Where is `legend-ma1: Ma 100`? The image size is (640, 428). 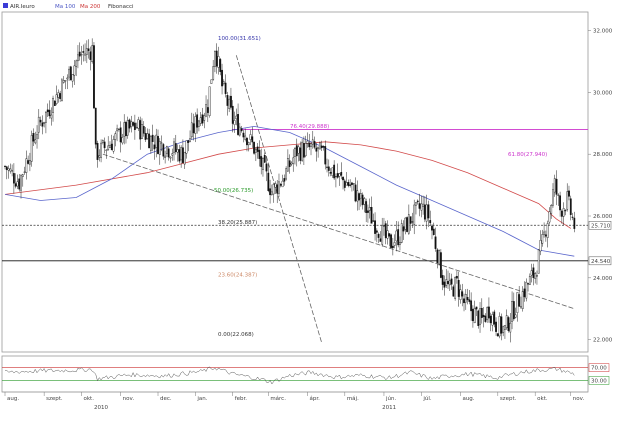
legend-ma1: Ma 100 is located at coordinates (65, 7).